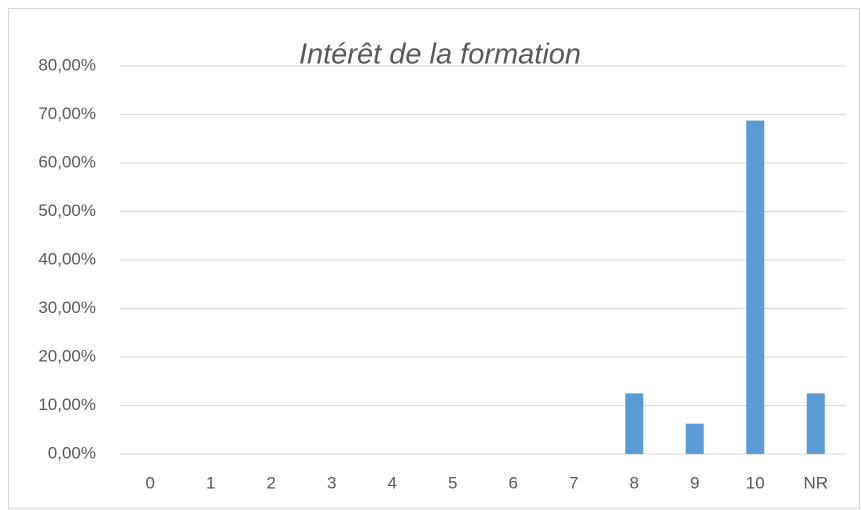 Image resolution: width=861 pixels, height=510 pixels. I want to click on x-tick-label: 0, so click(150, 482).